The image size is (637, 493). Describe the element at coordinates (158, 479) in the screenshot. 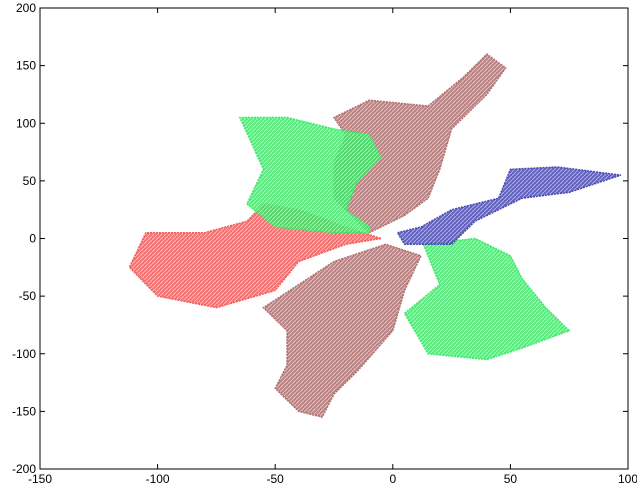

I see `x-tick-label: -100` at that location.